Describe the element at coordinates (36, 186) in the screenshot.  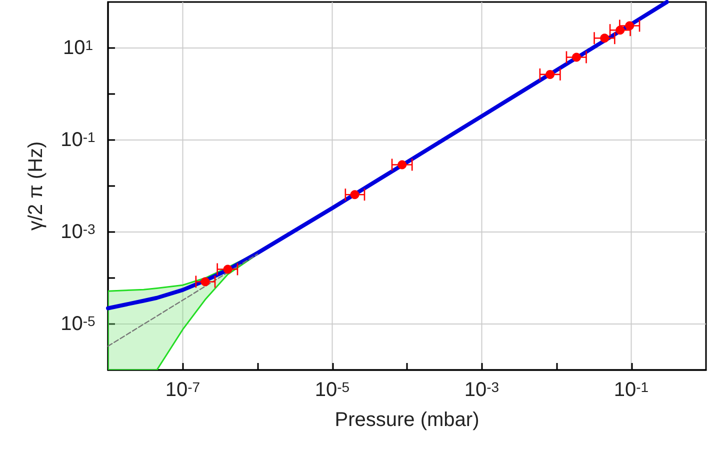
I see `y-axis-title: γ/2 π (Hz)` at that location.